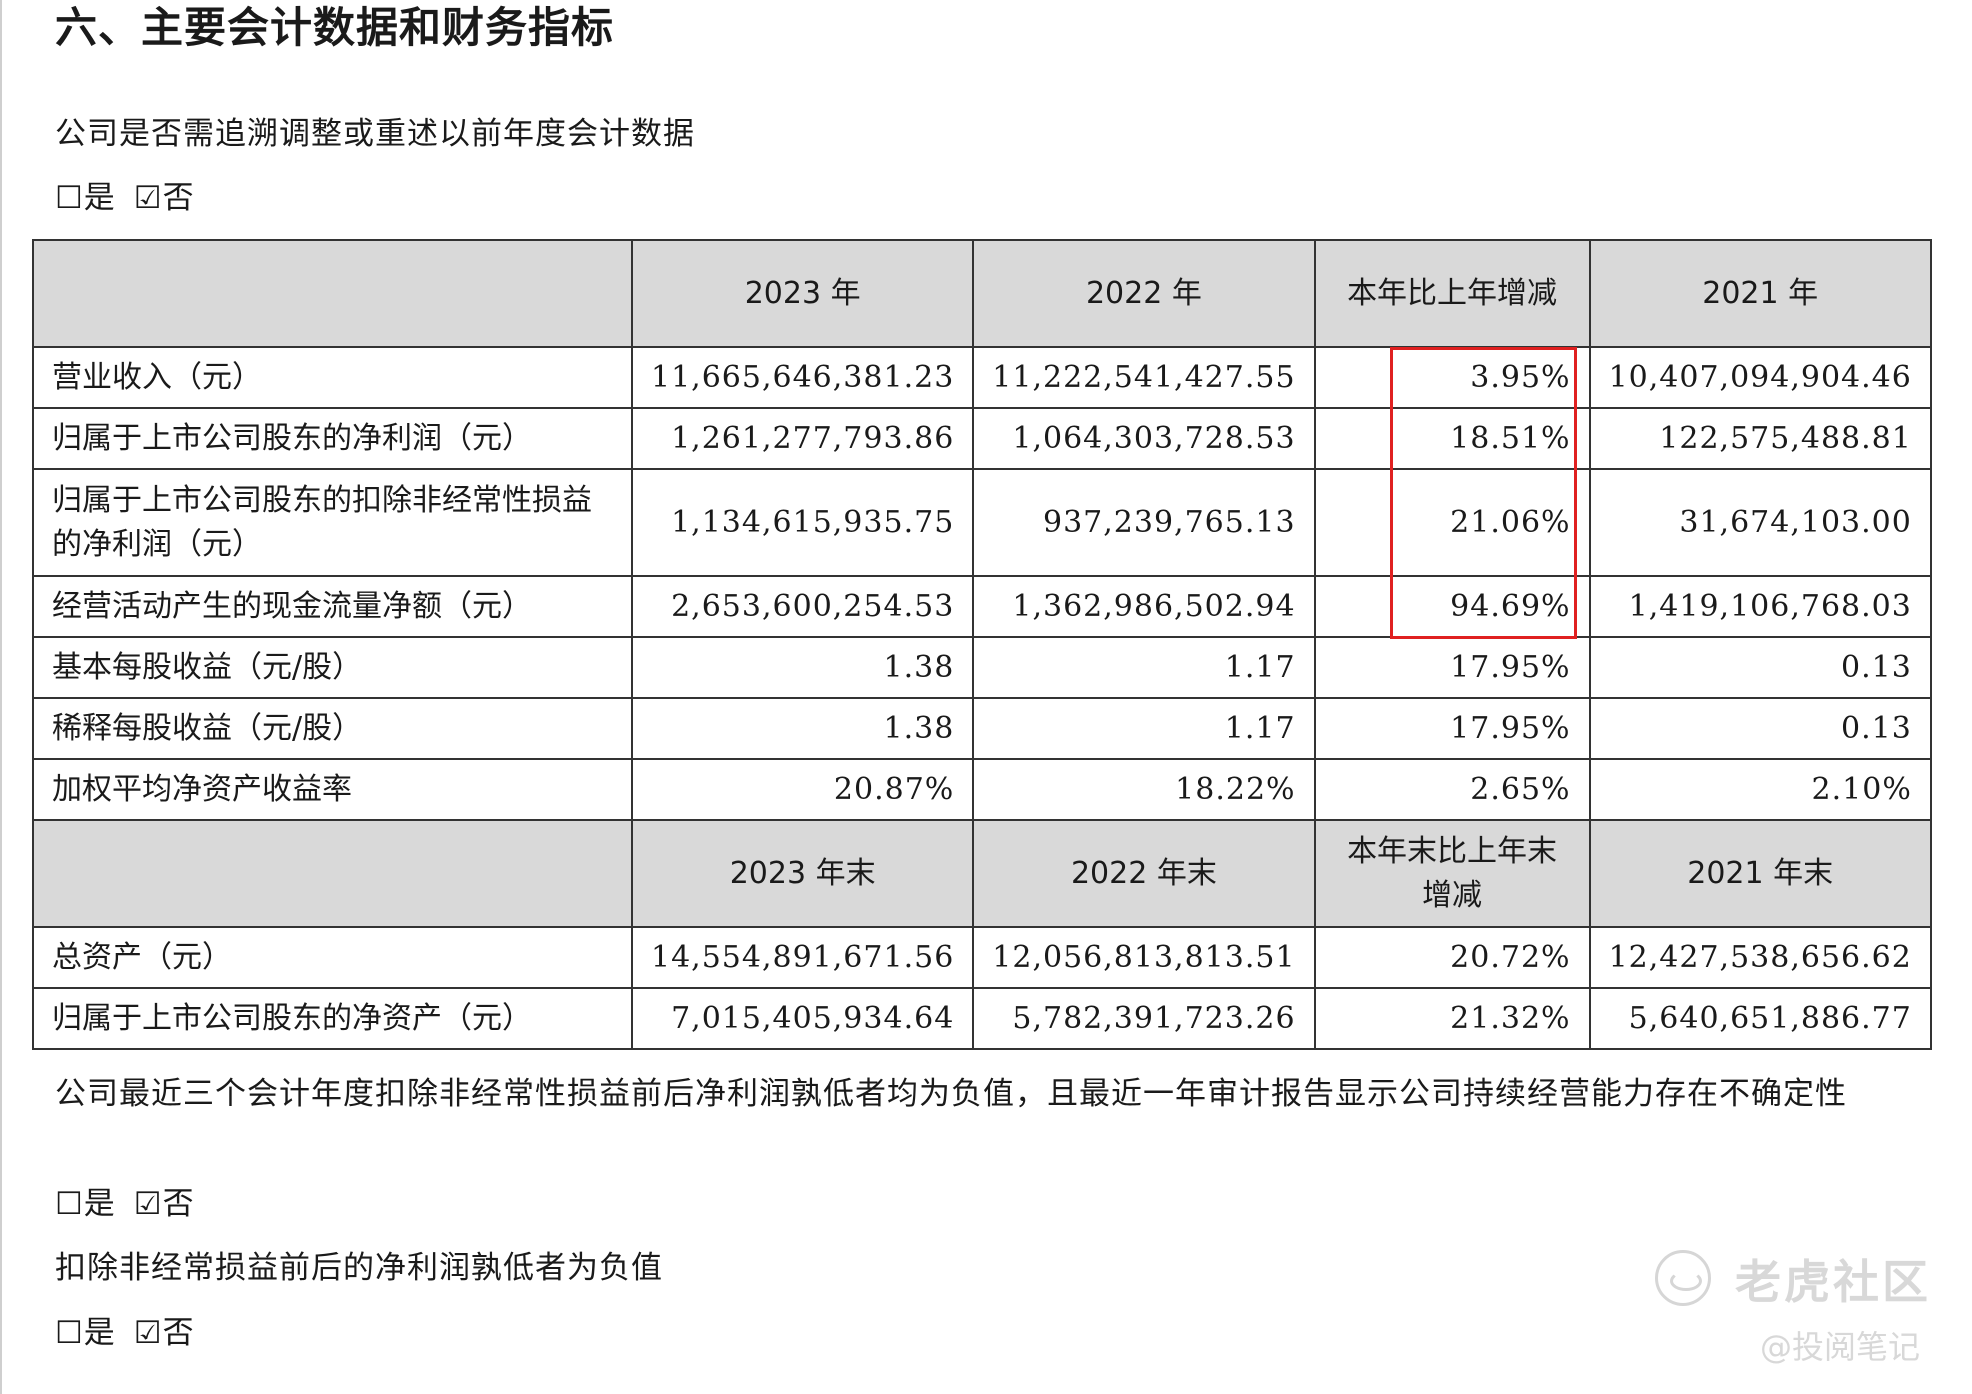 This screenshot has width=1972, height=1394. I want to click on row-label: 稀释每股收益（元/股）, so click(332, 728).